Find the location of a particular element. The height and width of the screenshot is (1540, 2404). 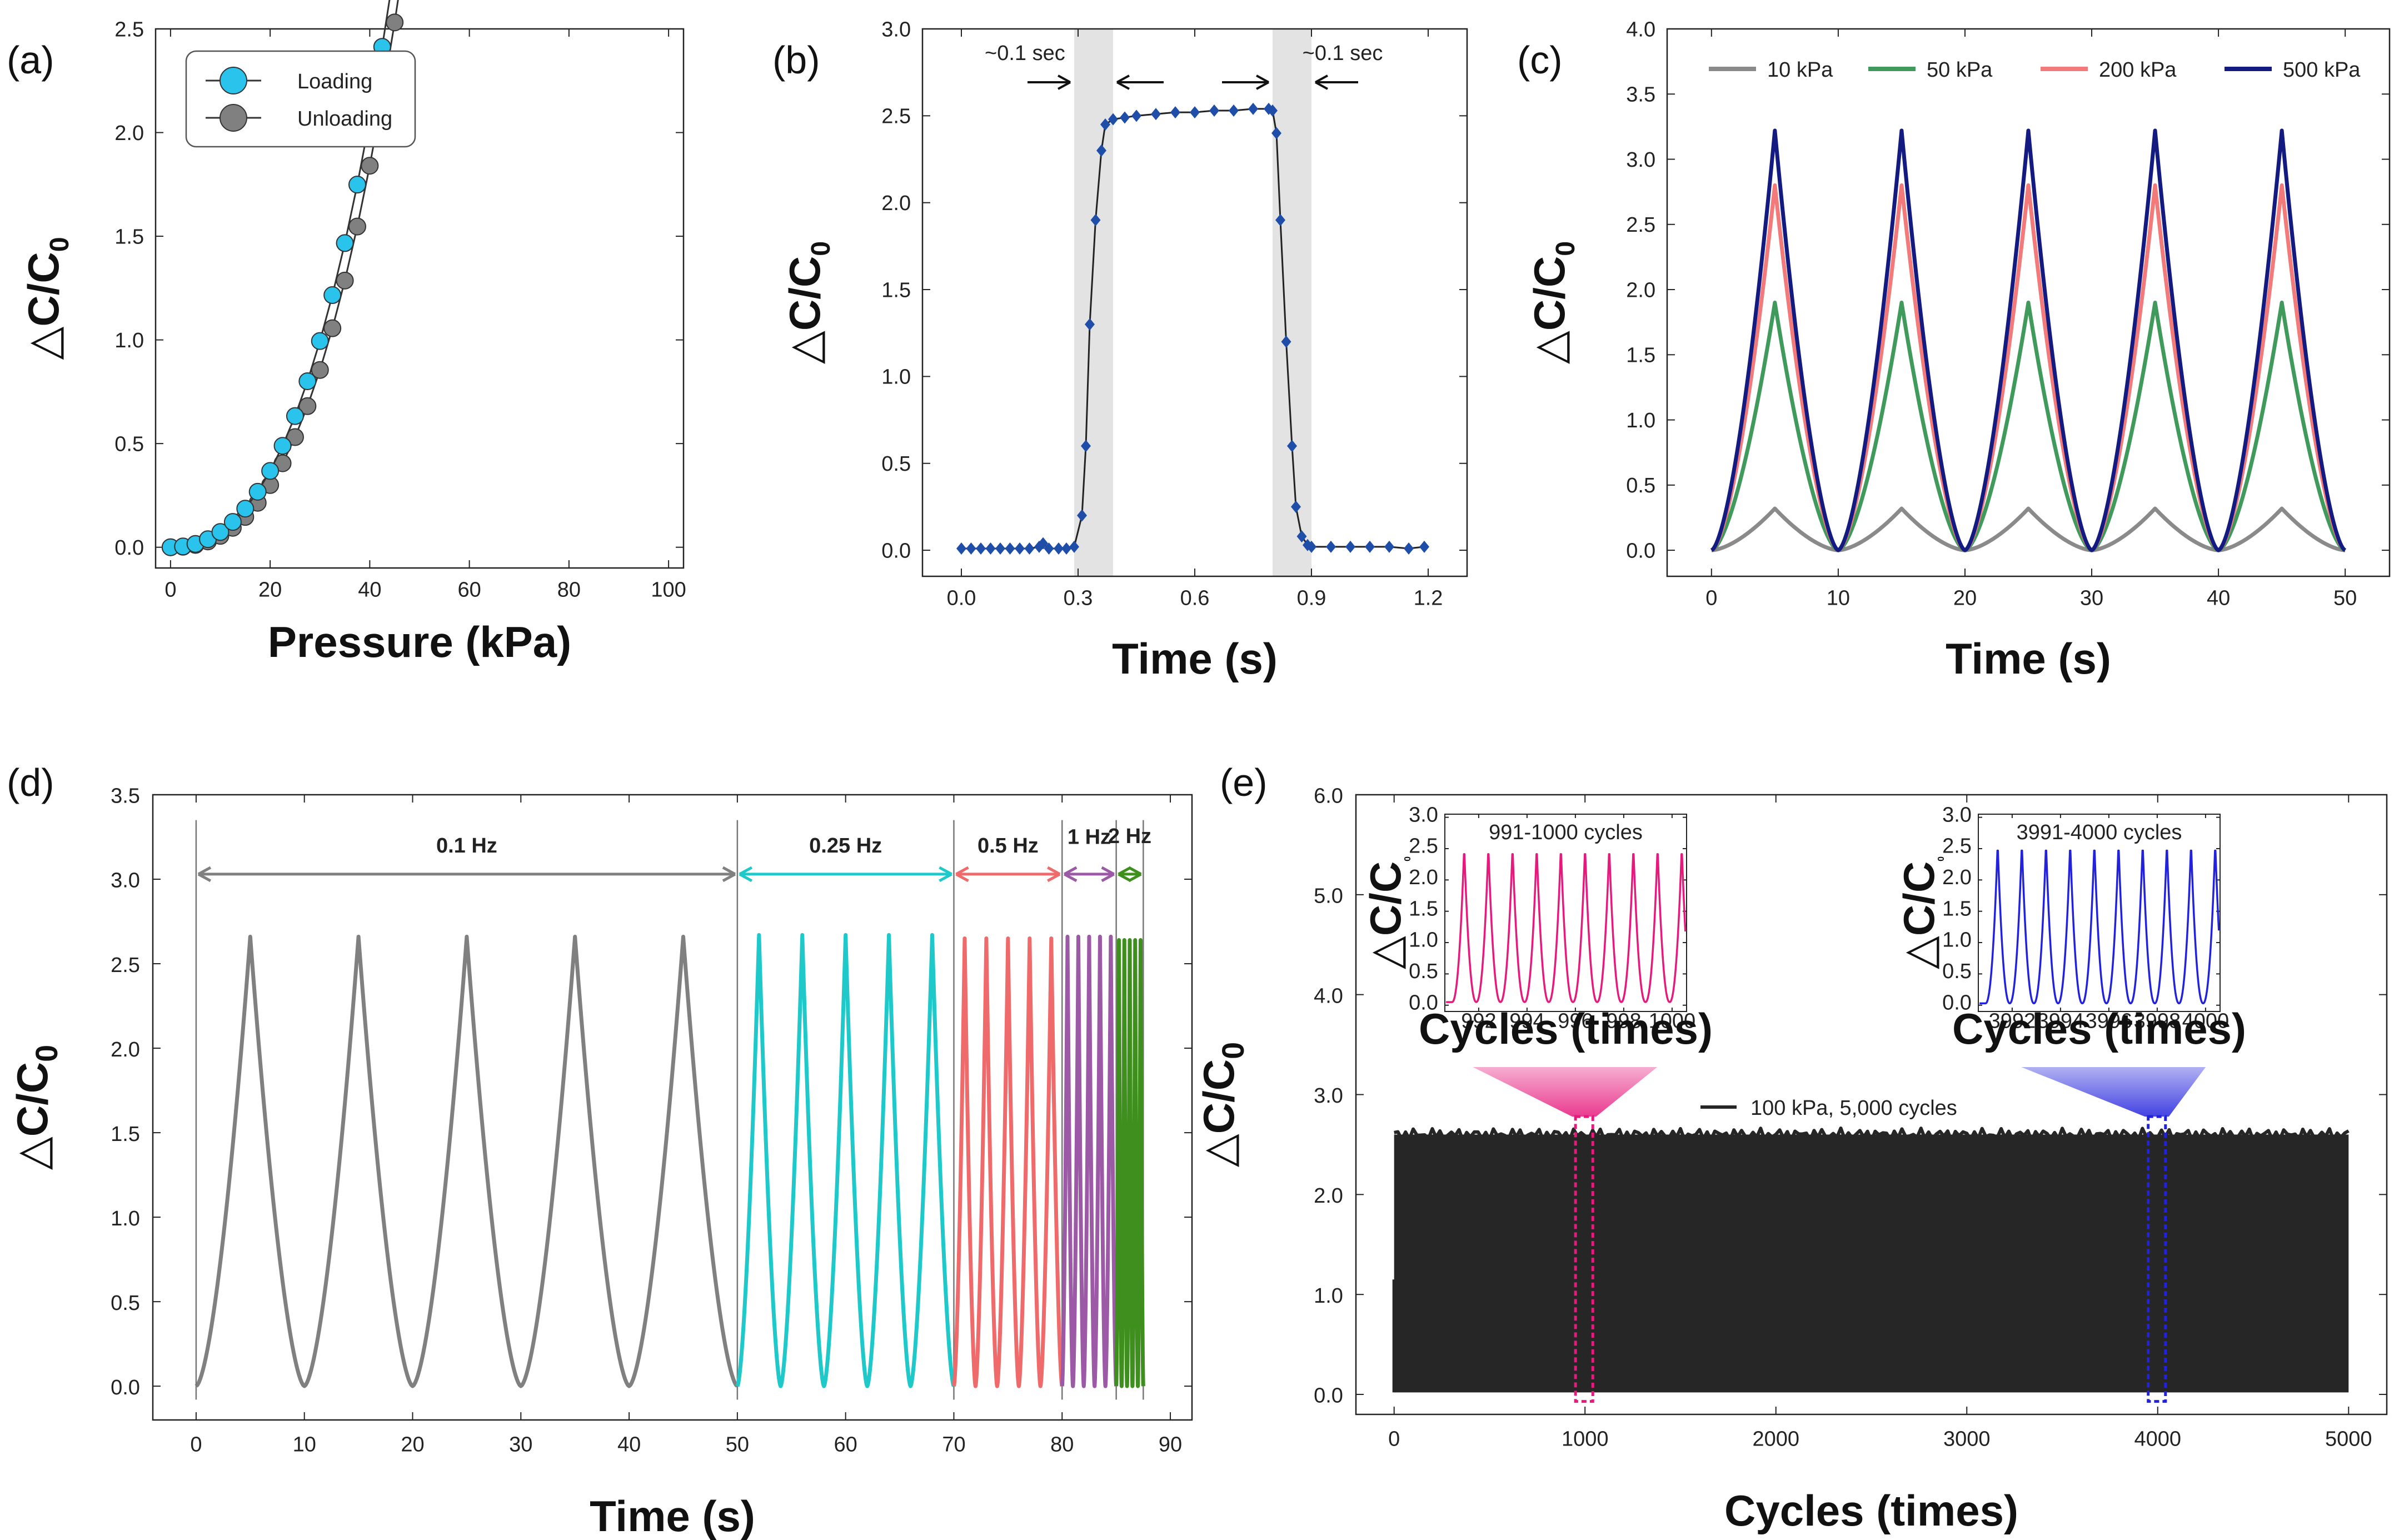

cycle-band-top is located at coordinates (1872, 1134).